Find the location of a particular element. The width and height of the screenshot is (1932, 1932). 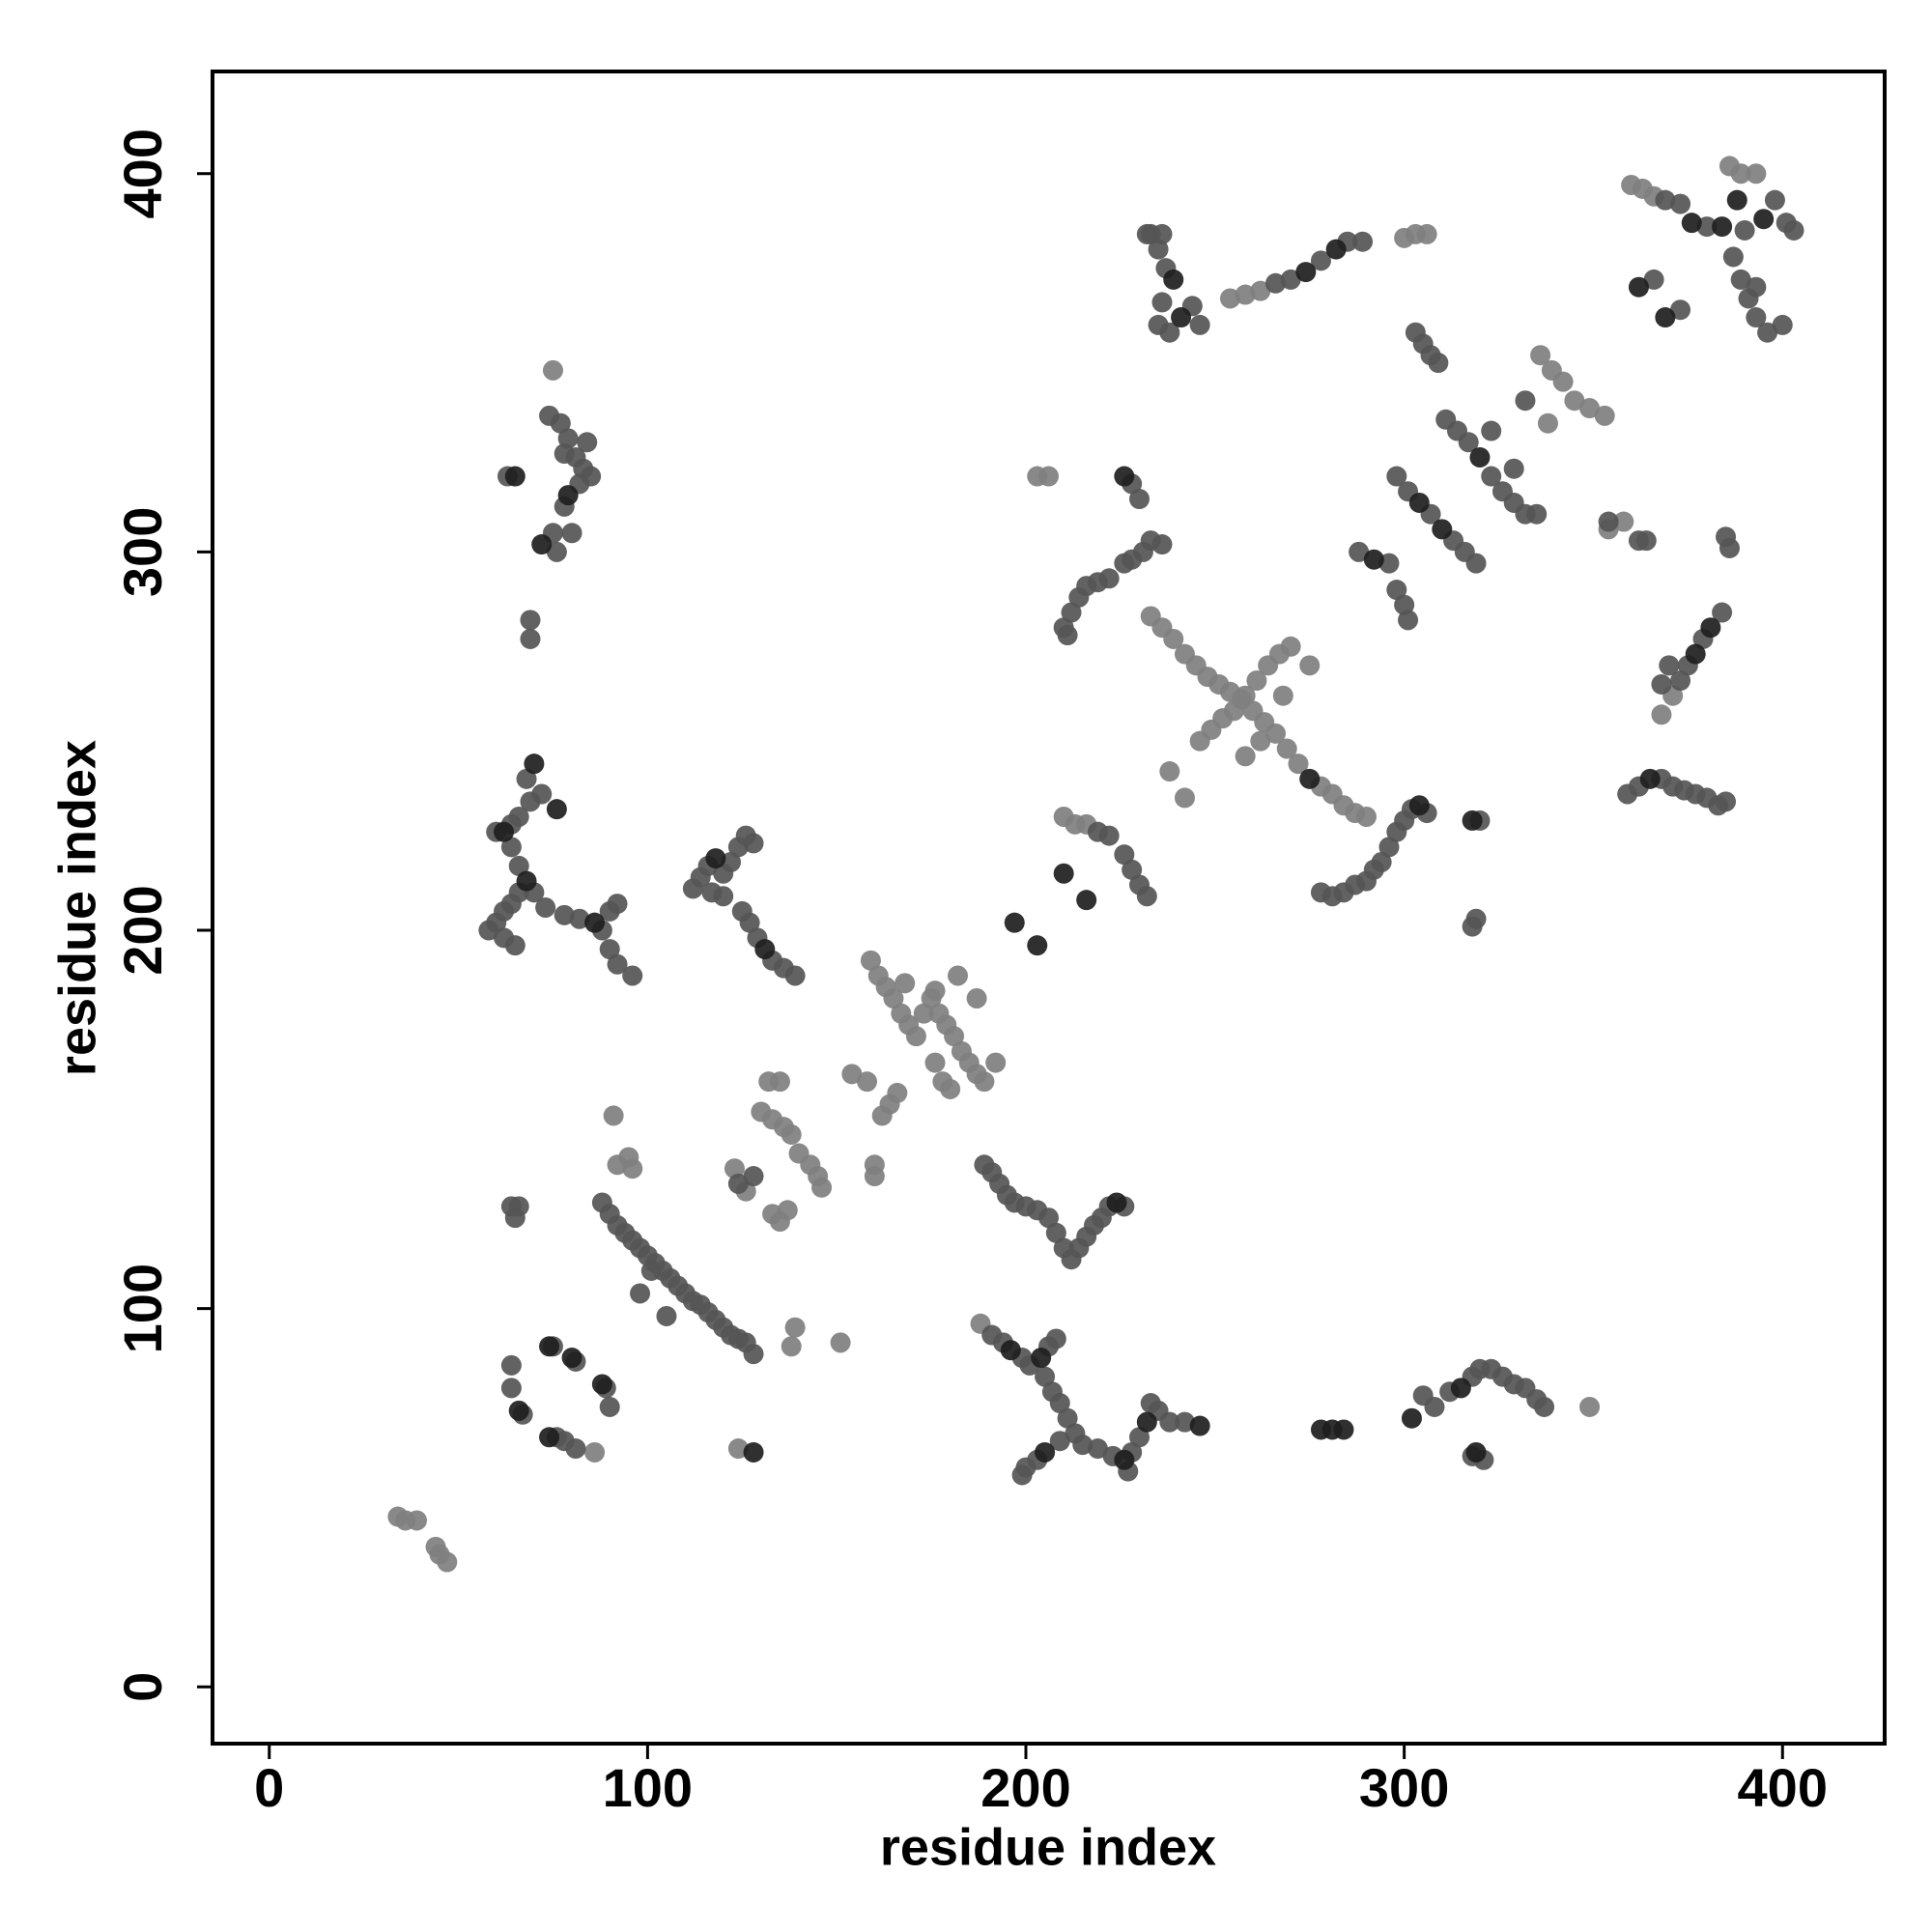

y-axis-label: residue index is located at coordinates (77, 908).